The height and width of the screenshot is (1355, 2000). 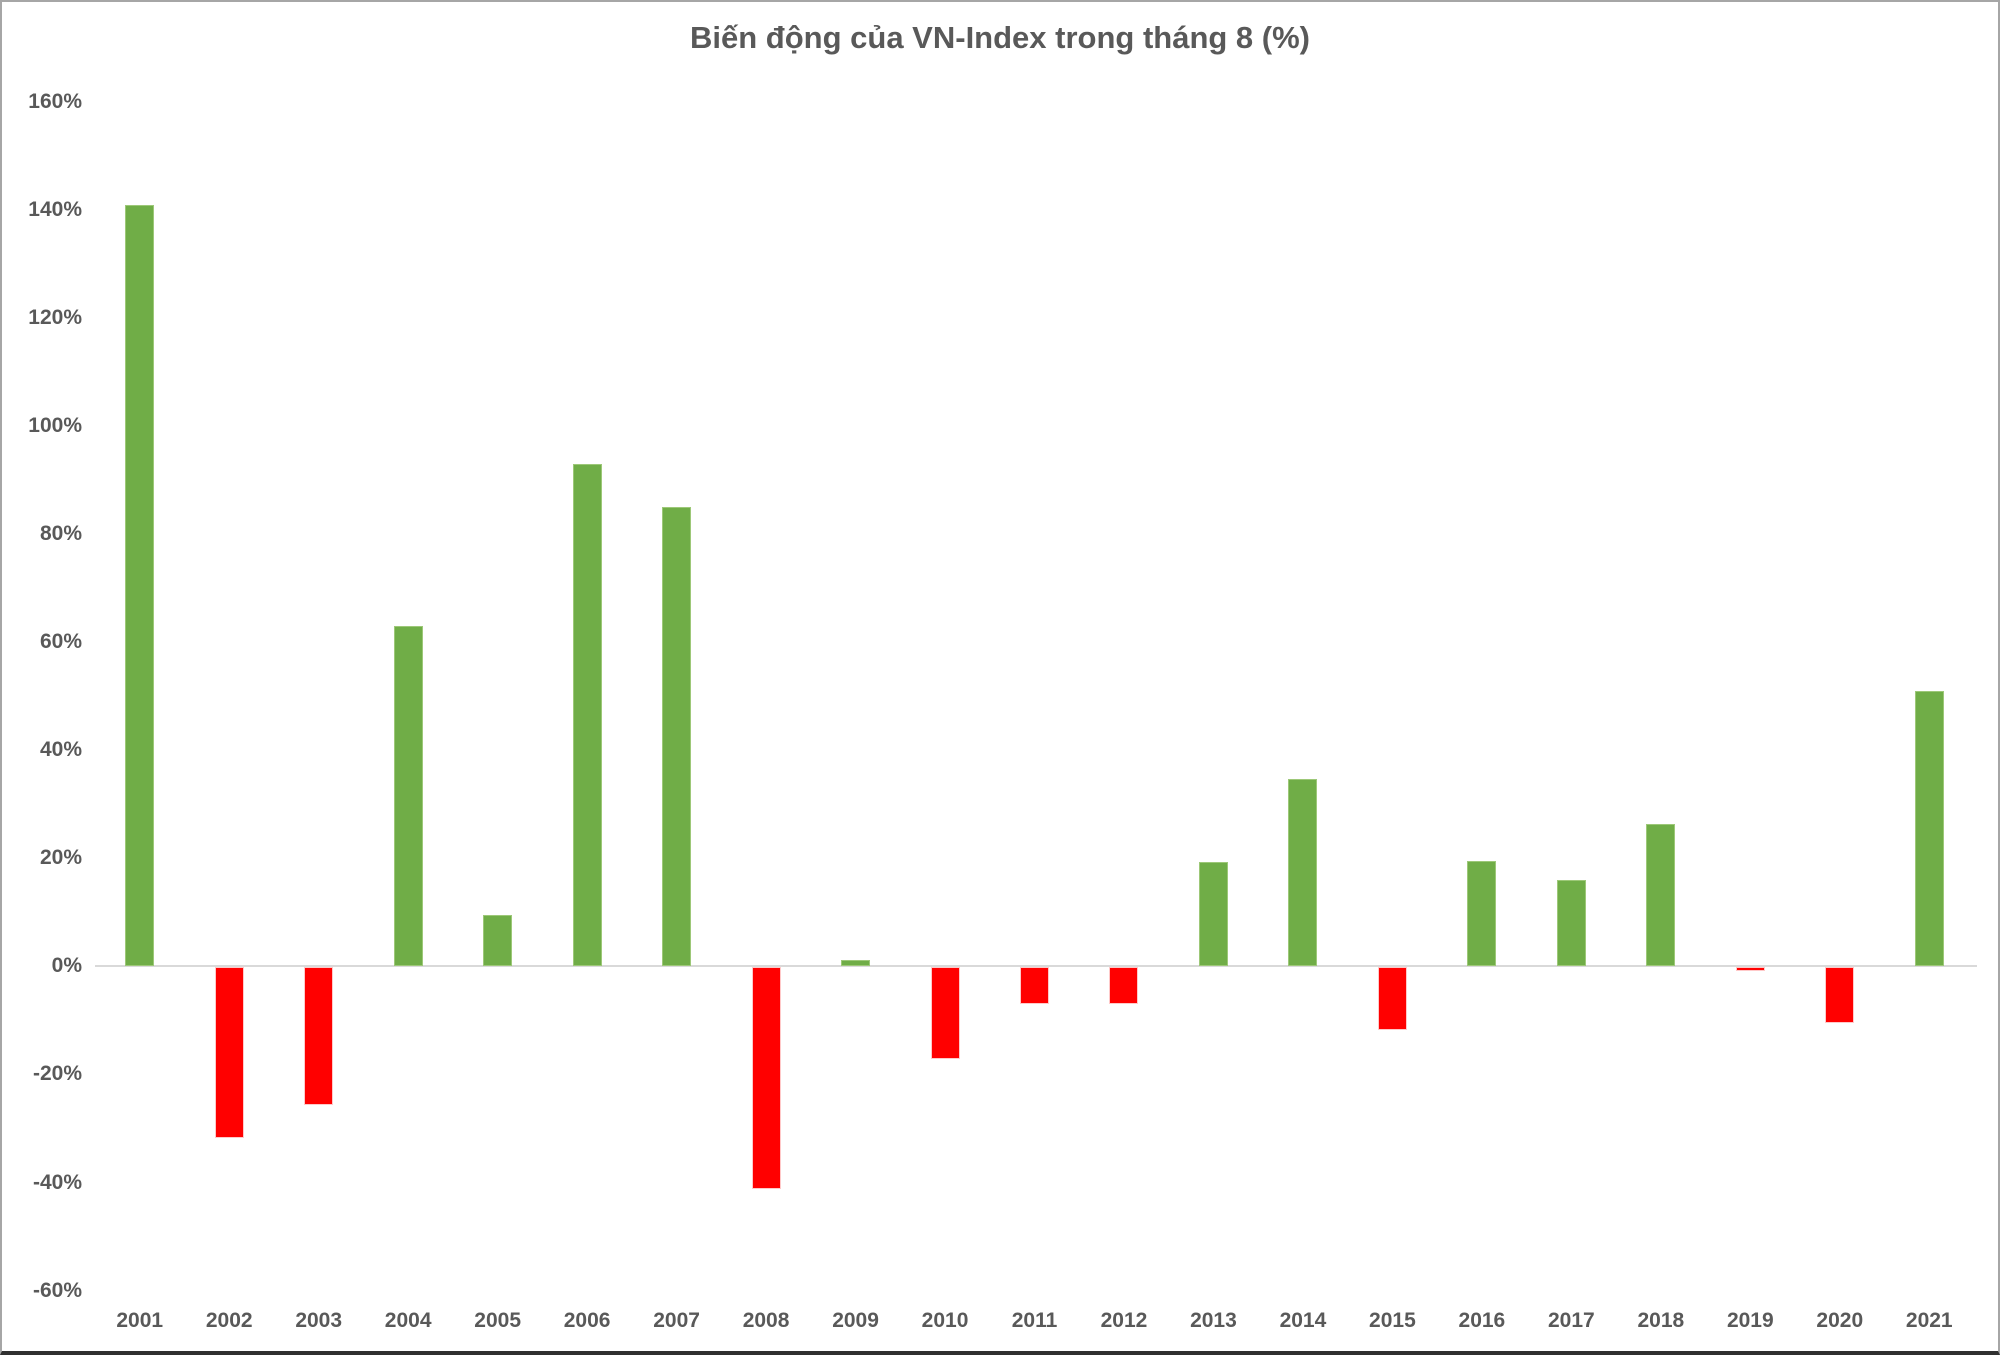 I want to click on x-axis-label-2019: 2019, so click(x=1750, y=1320).